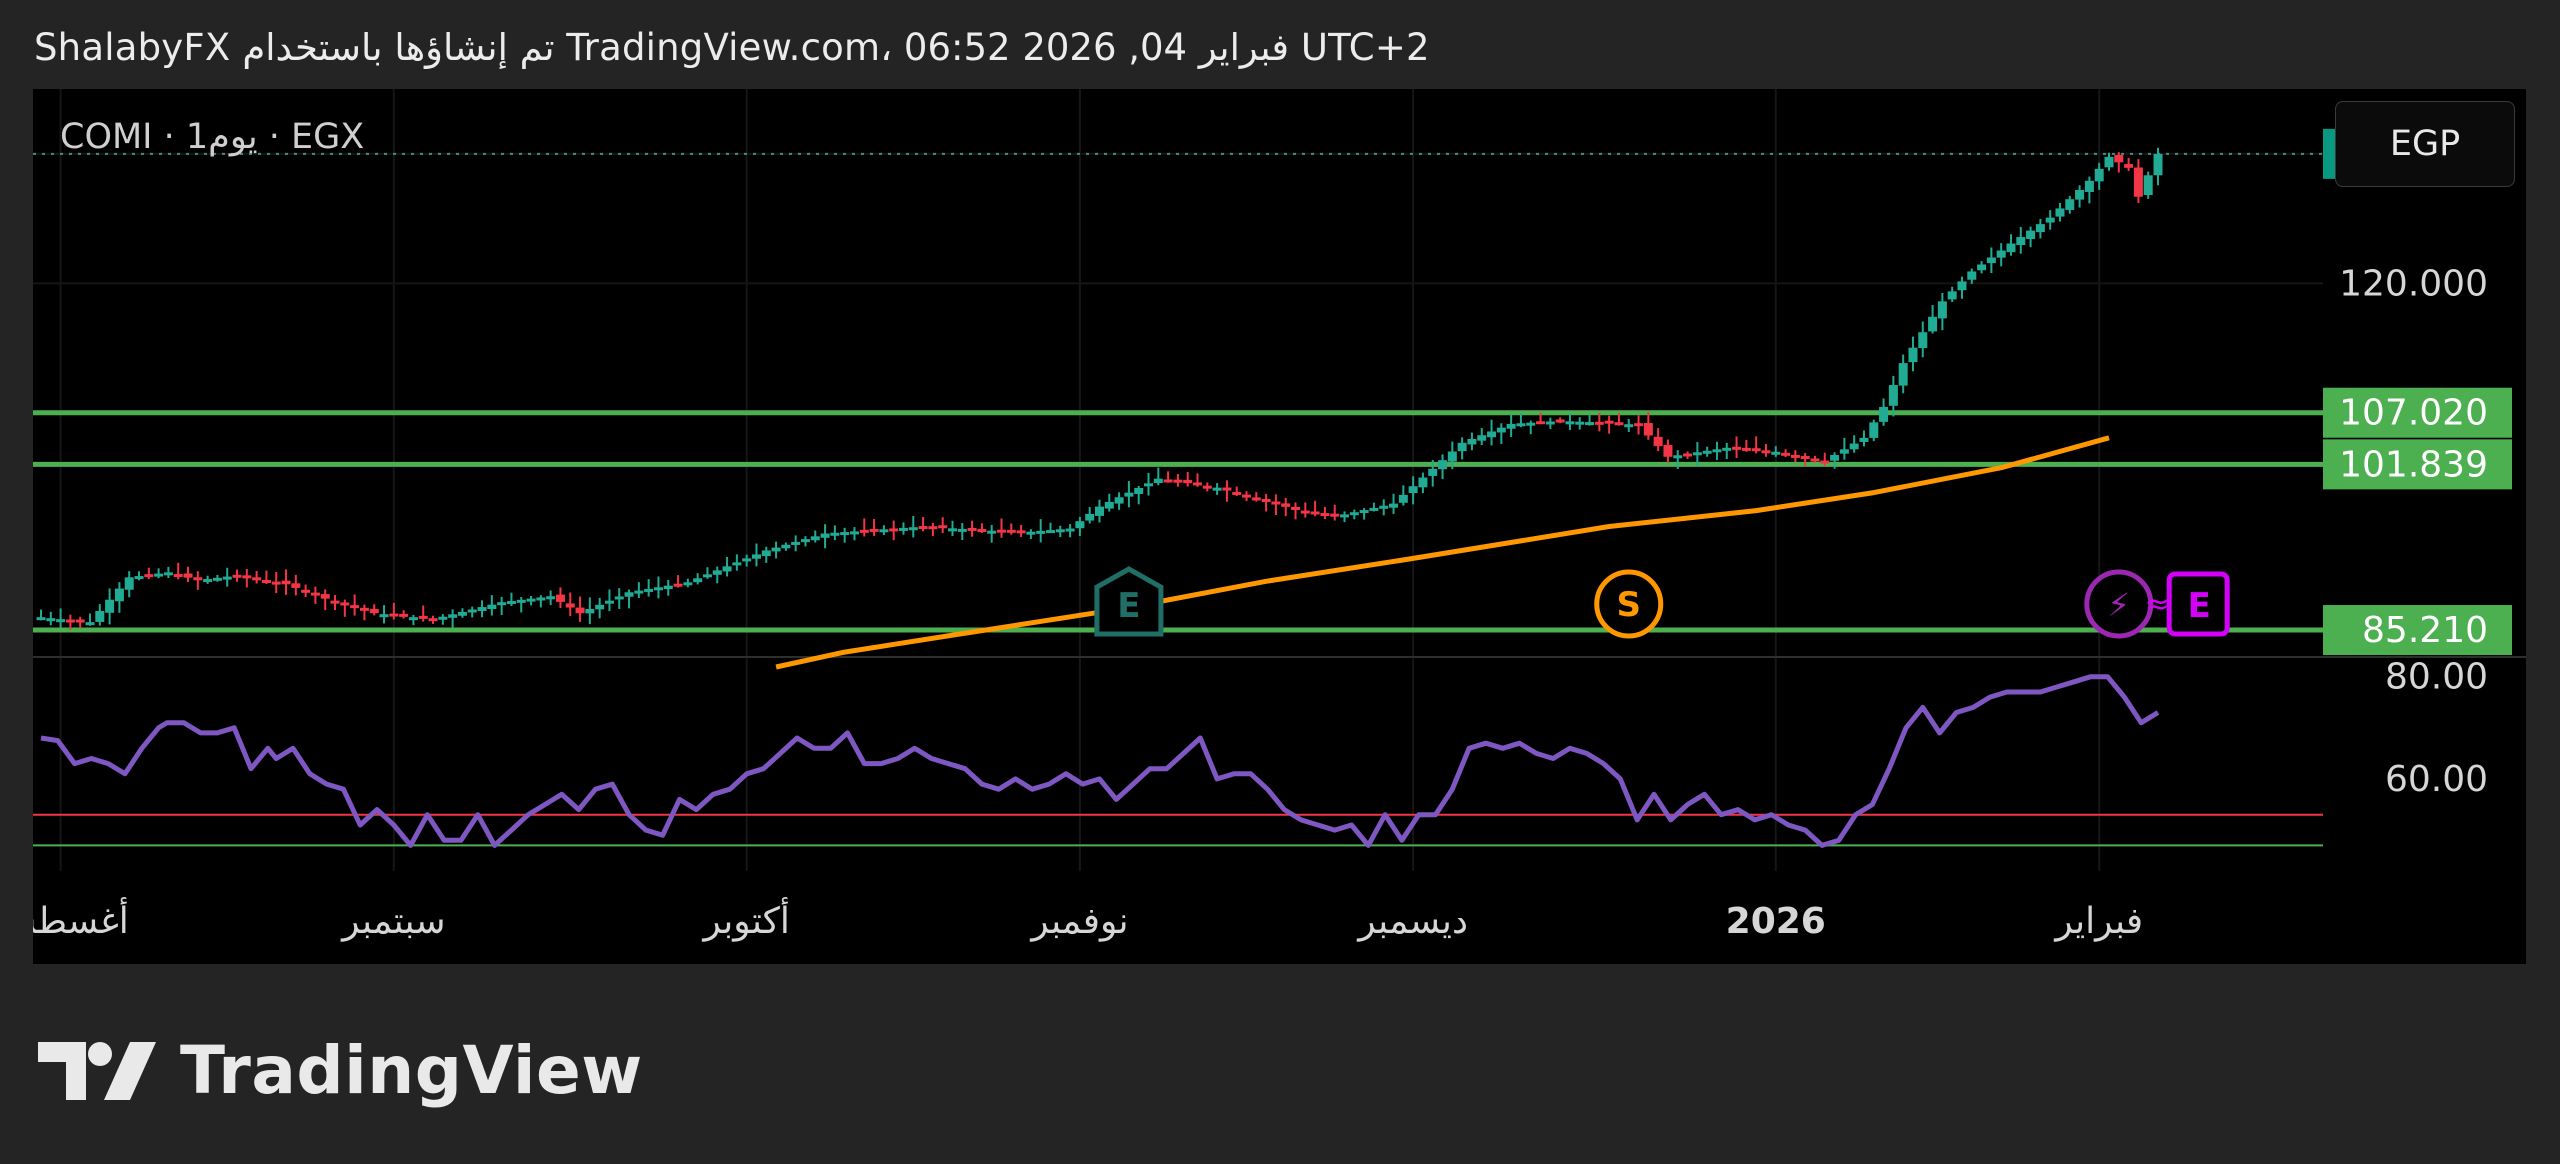  What do you see at coordinates (2436, 779) in the screenshot?
I see `rsi-tick-label: 60.00` at bounding box center [2436, 779].